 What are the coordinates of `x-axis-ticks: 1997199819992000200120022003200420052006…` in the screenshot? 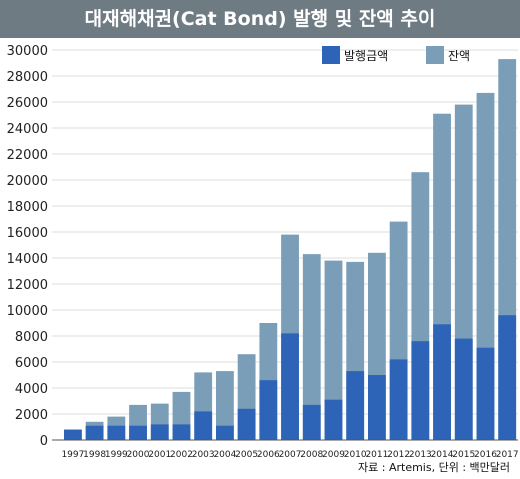 It's located at (289, 455).